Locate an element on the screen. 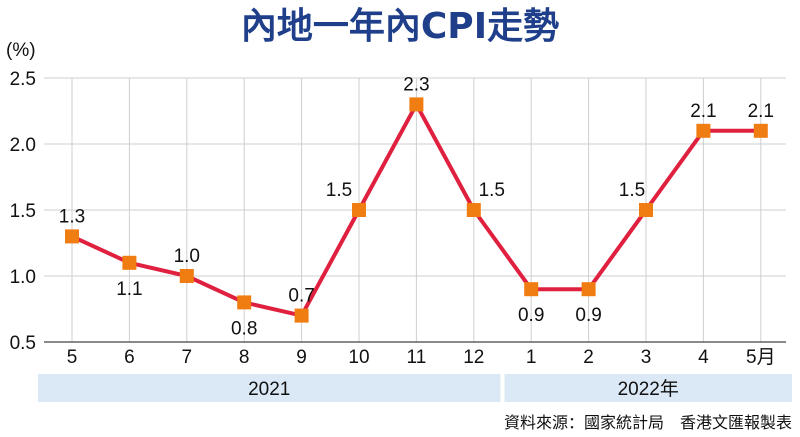 The image size is (800, 437). data-label: 1.0 is located at coordinates (187, 256).